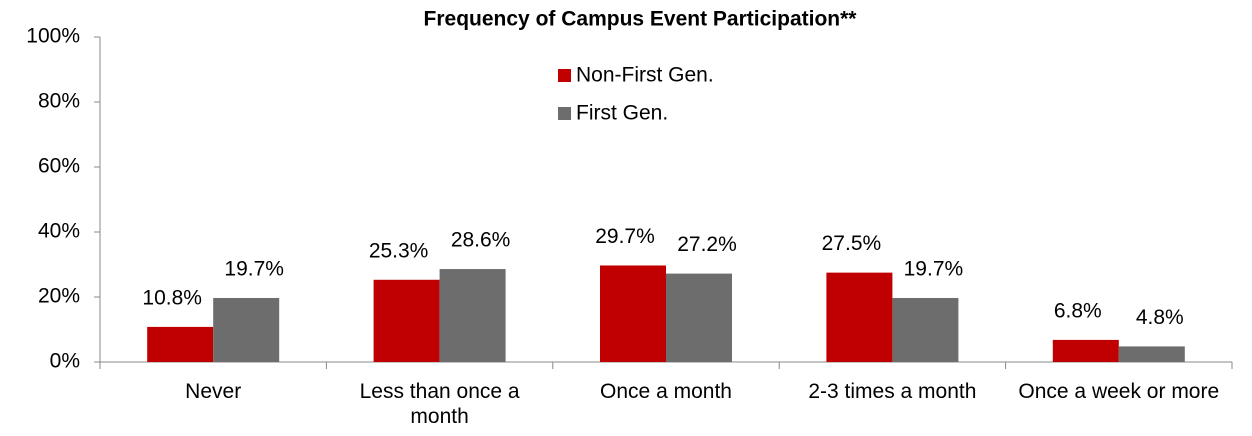 The image size is (1252, 436). Describe the element at coordinates (59, 101) in the screenshot. I see `y-tick-label: 80%` at that location.